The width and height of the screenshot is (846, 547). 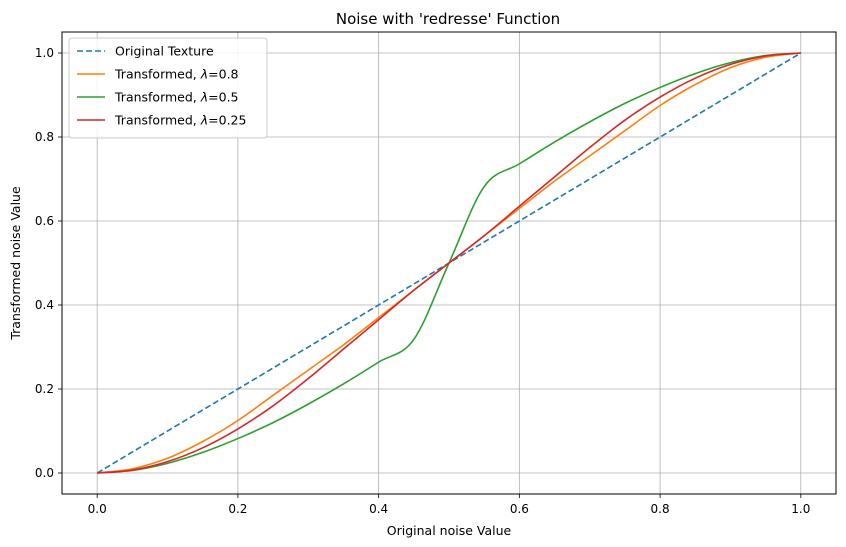 I want to click on x-tick-label: 0.6, so click(x=519, y=509).